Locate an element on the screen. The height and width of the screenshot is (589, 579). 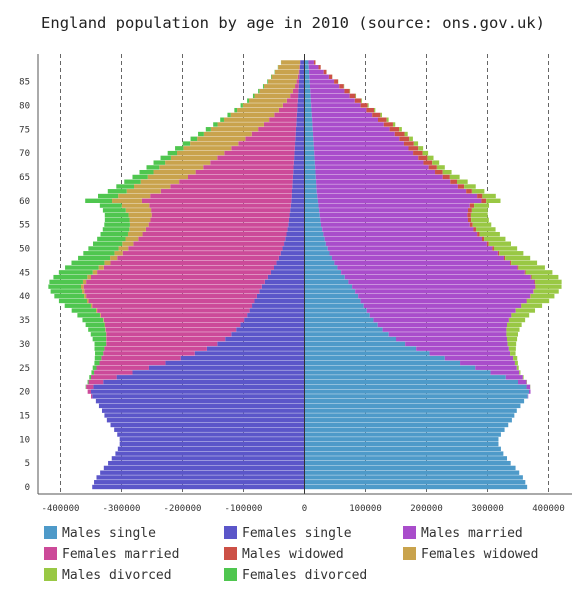
legend-item: Males married is located at coordinates (463, 533).